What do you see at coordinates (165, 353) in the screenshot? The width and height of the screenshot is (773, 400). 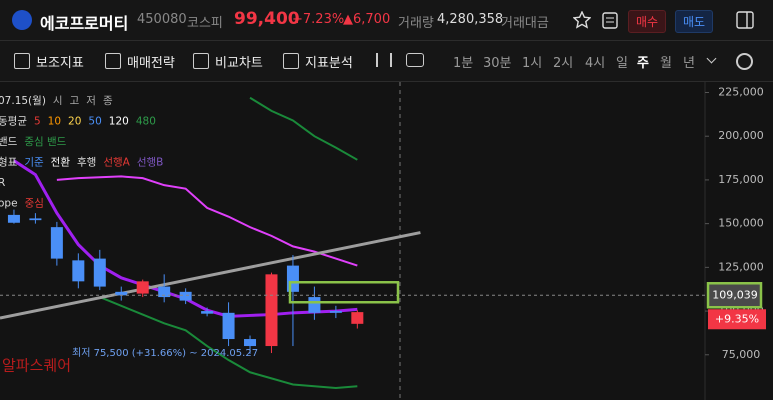 I see `low-annotation: 최저 75,500 (+31.66%) ~ 2024.05.27` at bounding box center [165, 353].